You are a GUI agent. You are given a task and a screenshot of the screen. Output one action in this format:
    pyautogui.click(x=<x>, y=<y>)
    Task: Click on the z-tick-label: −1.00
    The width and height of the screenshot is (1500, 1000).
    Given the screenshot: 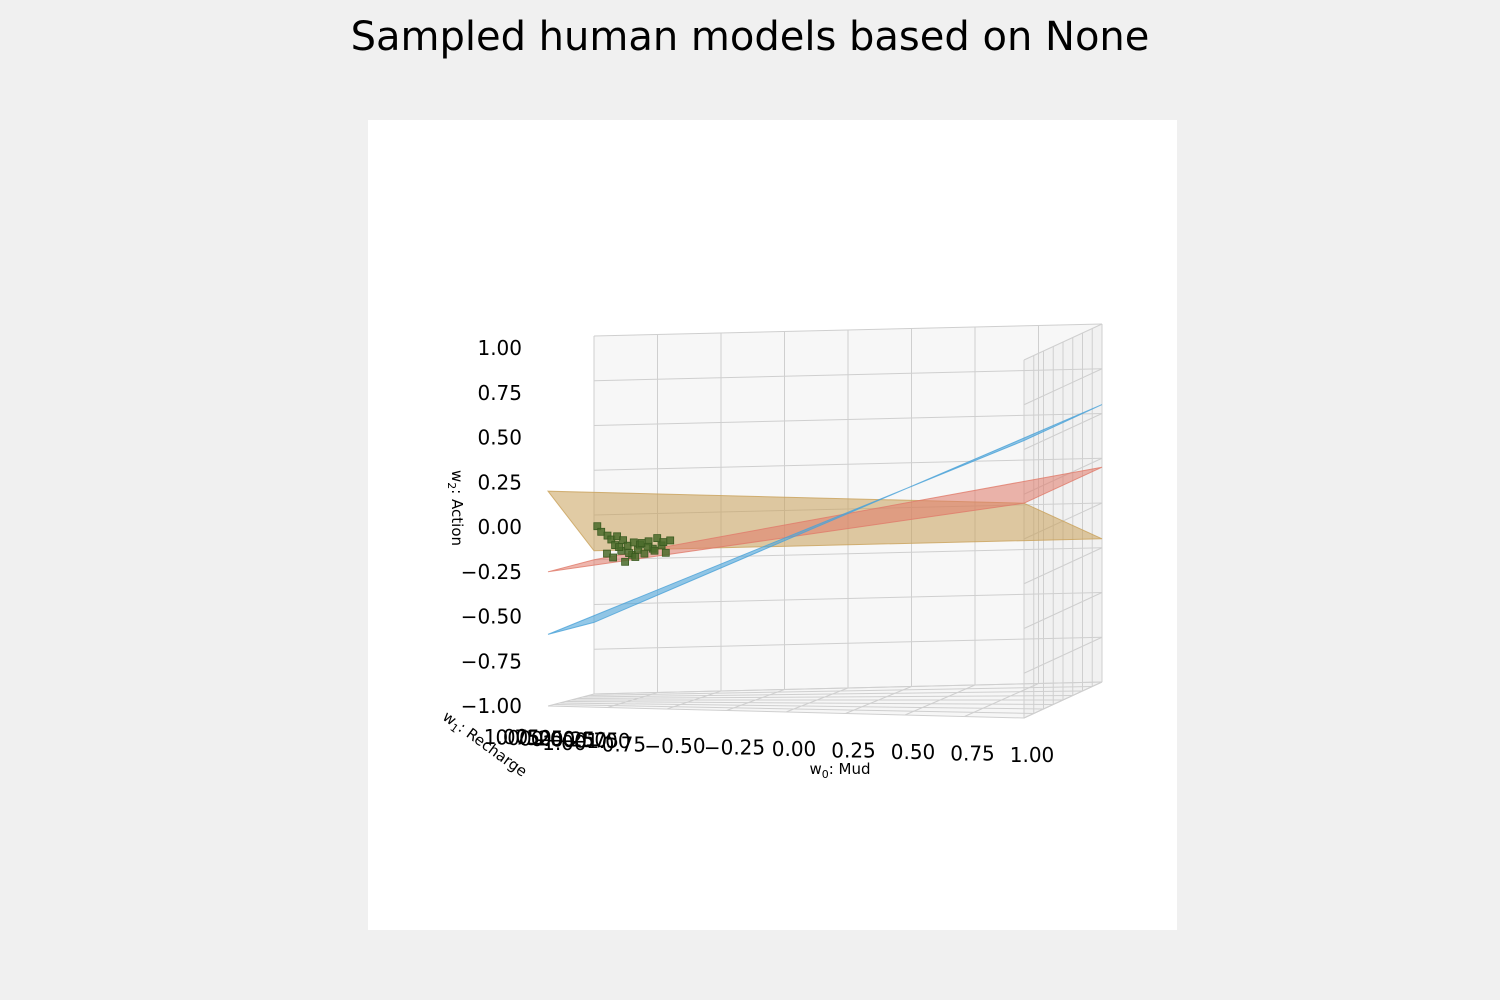 What is the action you would take?
    pyautogui.click(x=491, y=706)
    